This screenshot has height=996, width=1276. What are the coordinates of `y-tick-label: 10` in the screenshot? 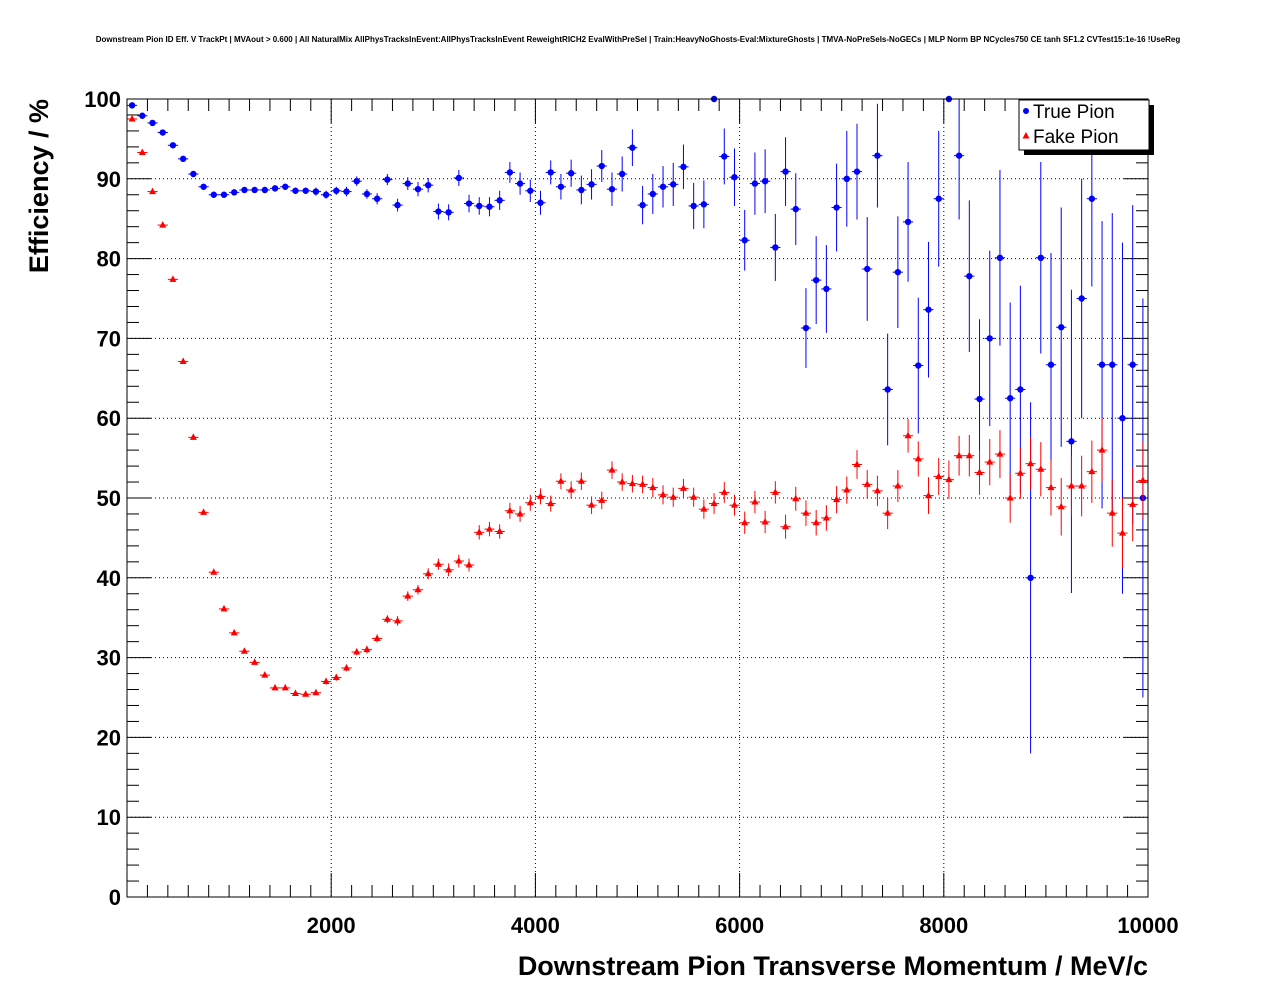 It's located at (109, 817).